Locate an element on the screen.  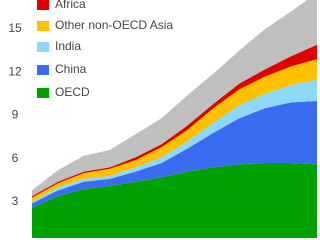
legend-label: Africa is located at coordinates (70, 5).